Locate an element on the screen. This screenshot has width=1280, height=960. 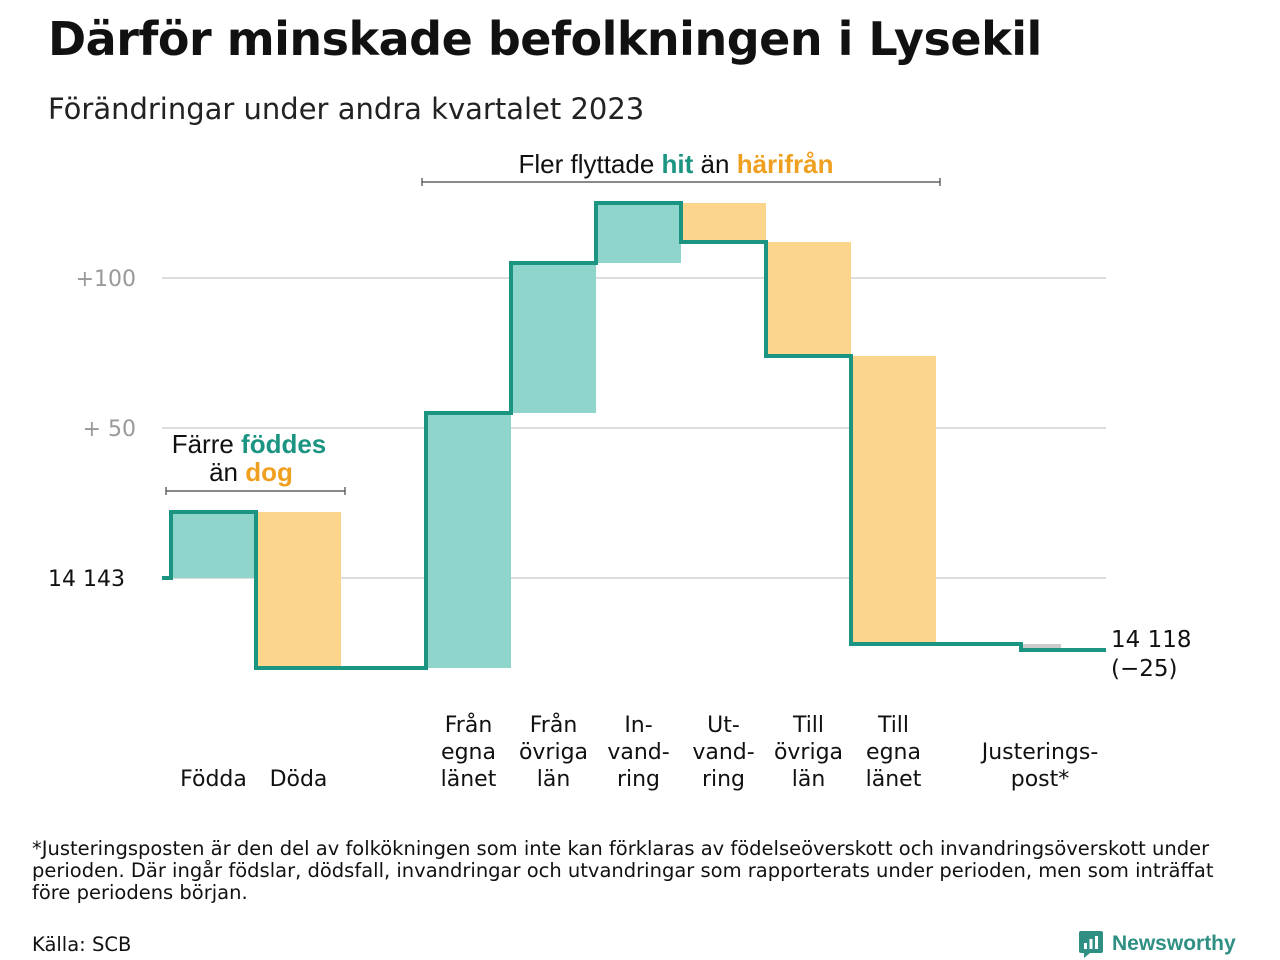
annotation-highlight-born: föddes is located at coordinates (283, 444).